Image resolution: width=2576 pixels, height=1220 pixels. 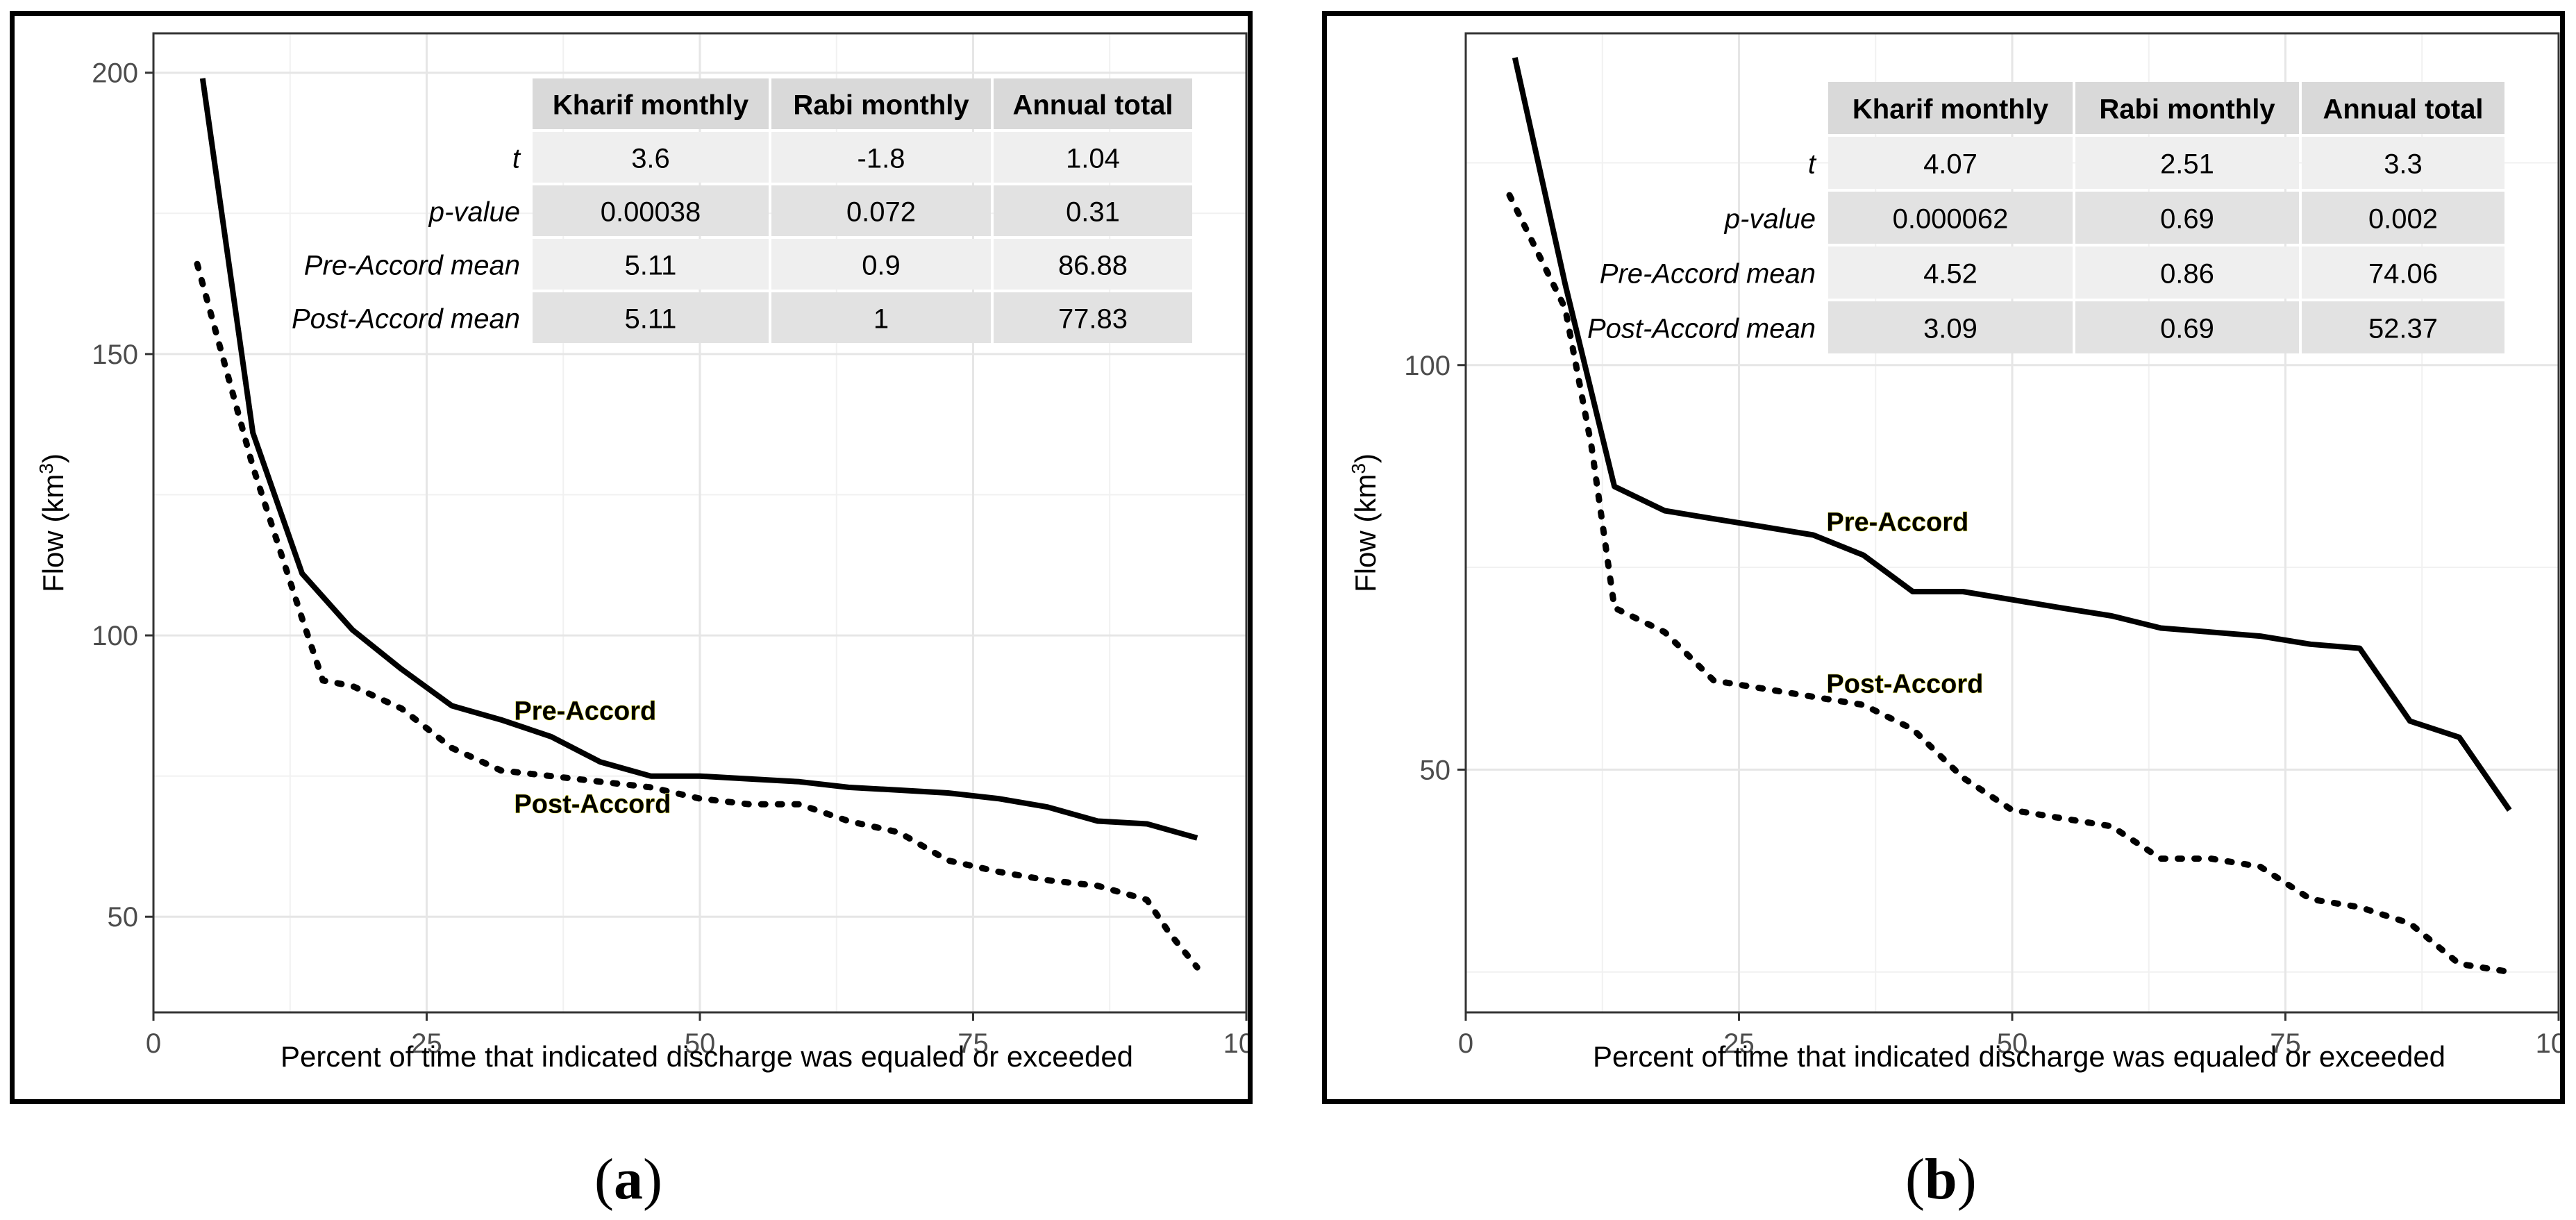 What do you see at coordinates (628, 1179) in the screenshot?
I see `subfigure-caption-a: (a)` at bounding box center [628, 1179].